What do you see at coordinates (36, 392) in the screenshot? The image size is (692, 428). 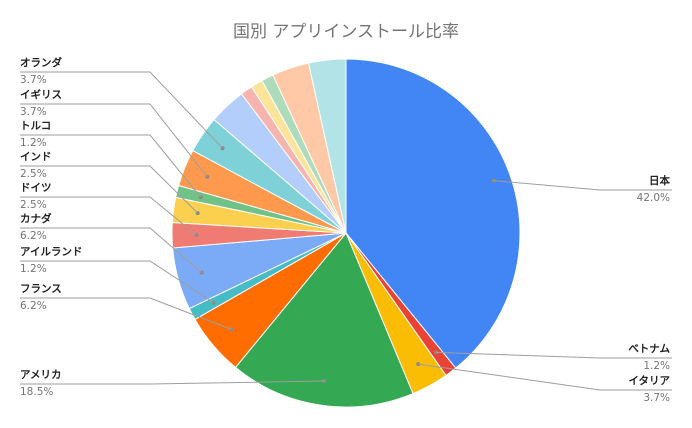 I see `slice-label-percent: 18.5%` at bounding box center [36, 392].